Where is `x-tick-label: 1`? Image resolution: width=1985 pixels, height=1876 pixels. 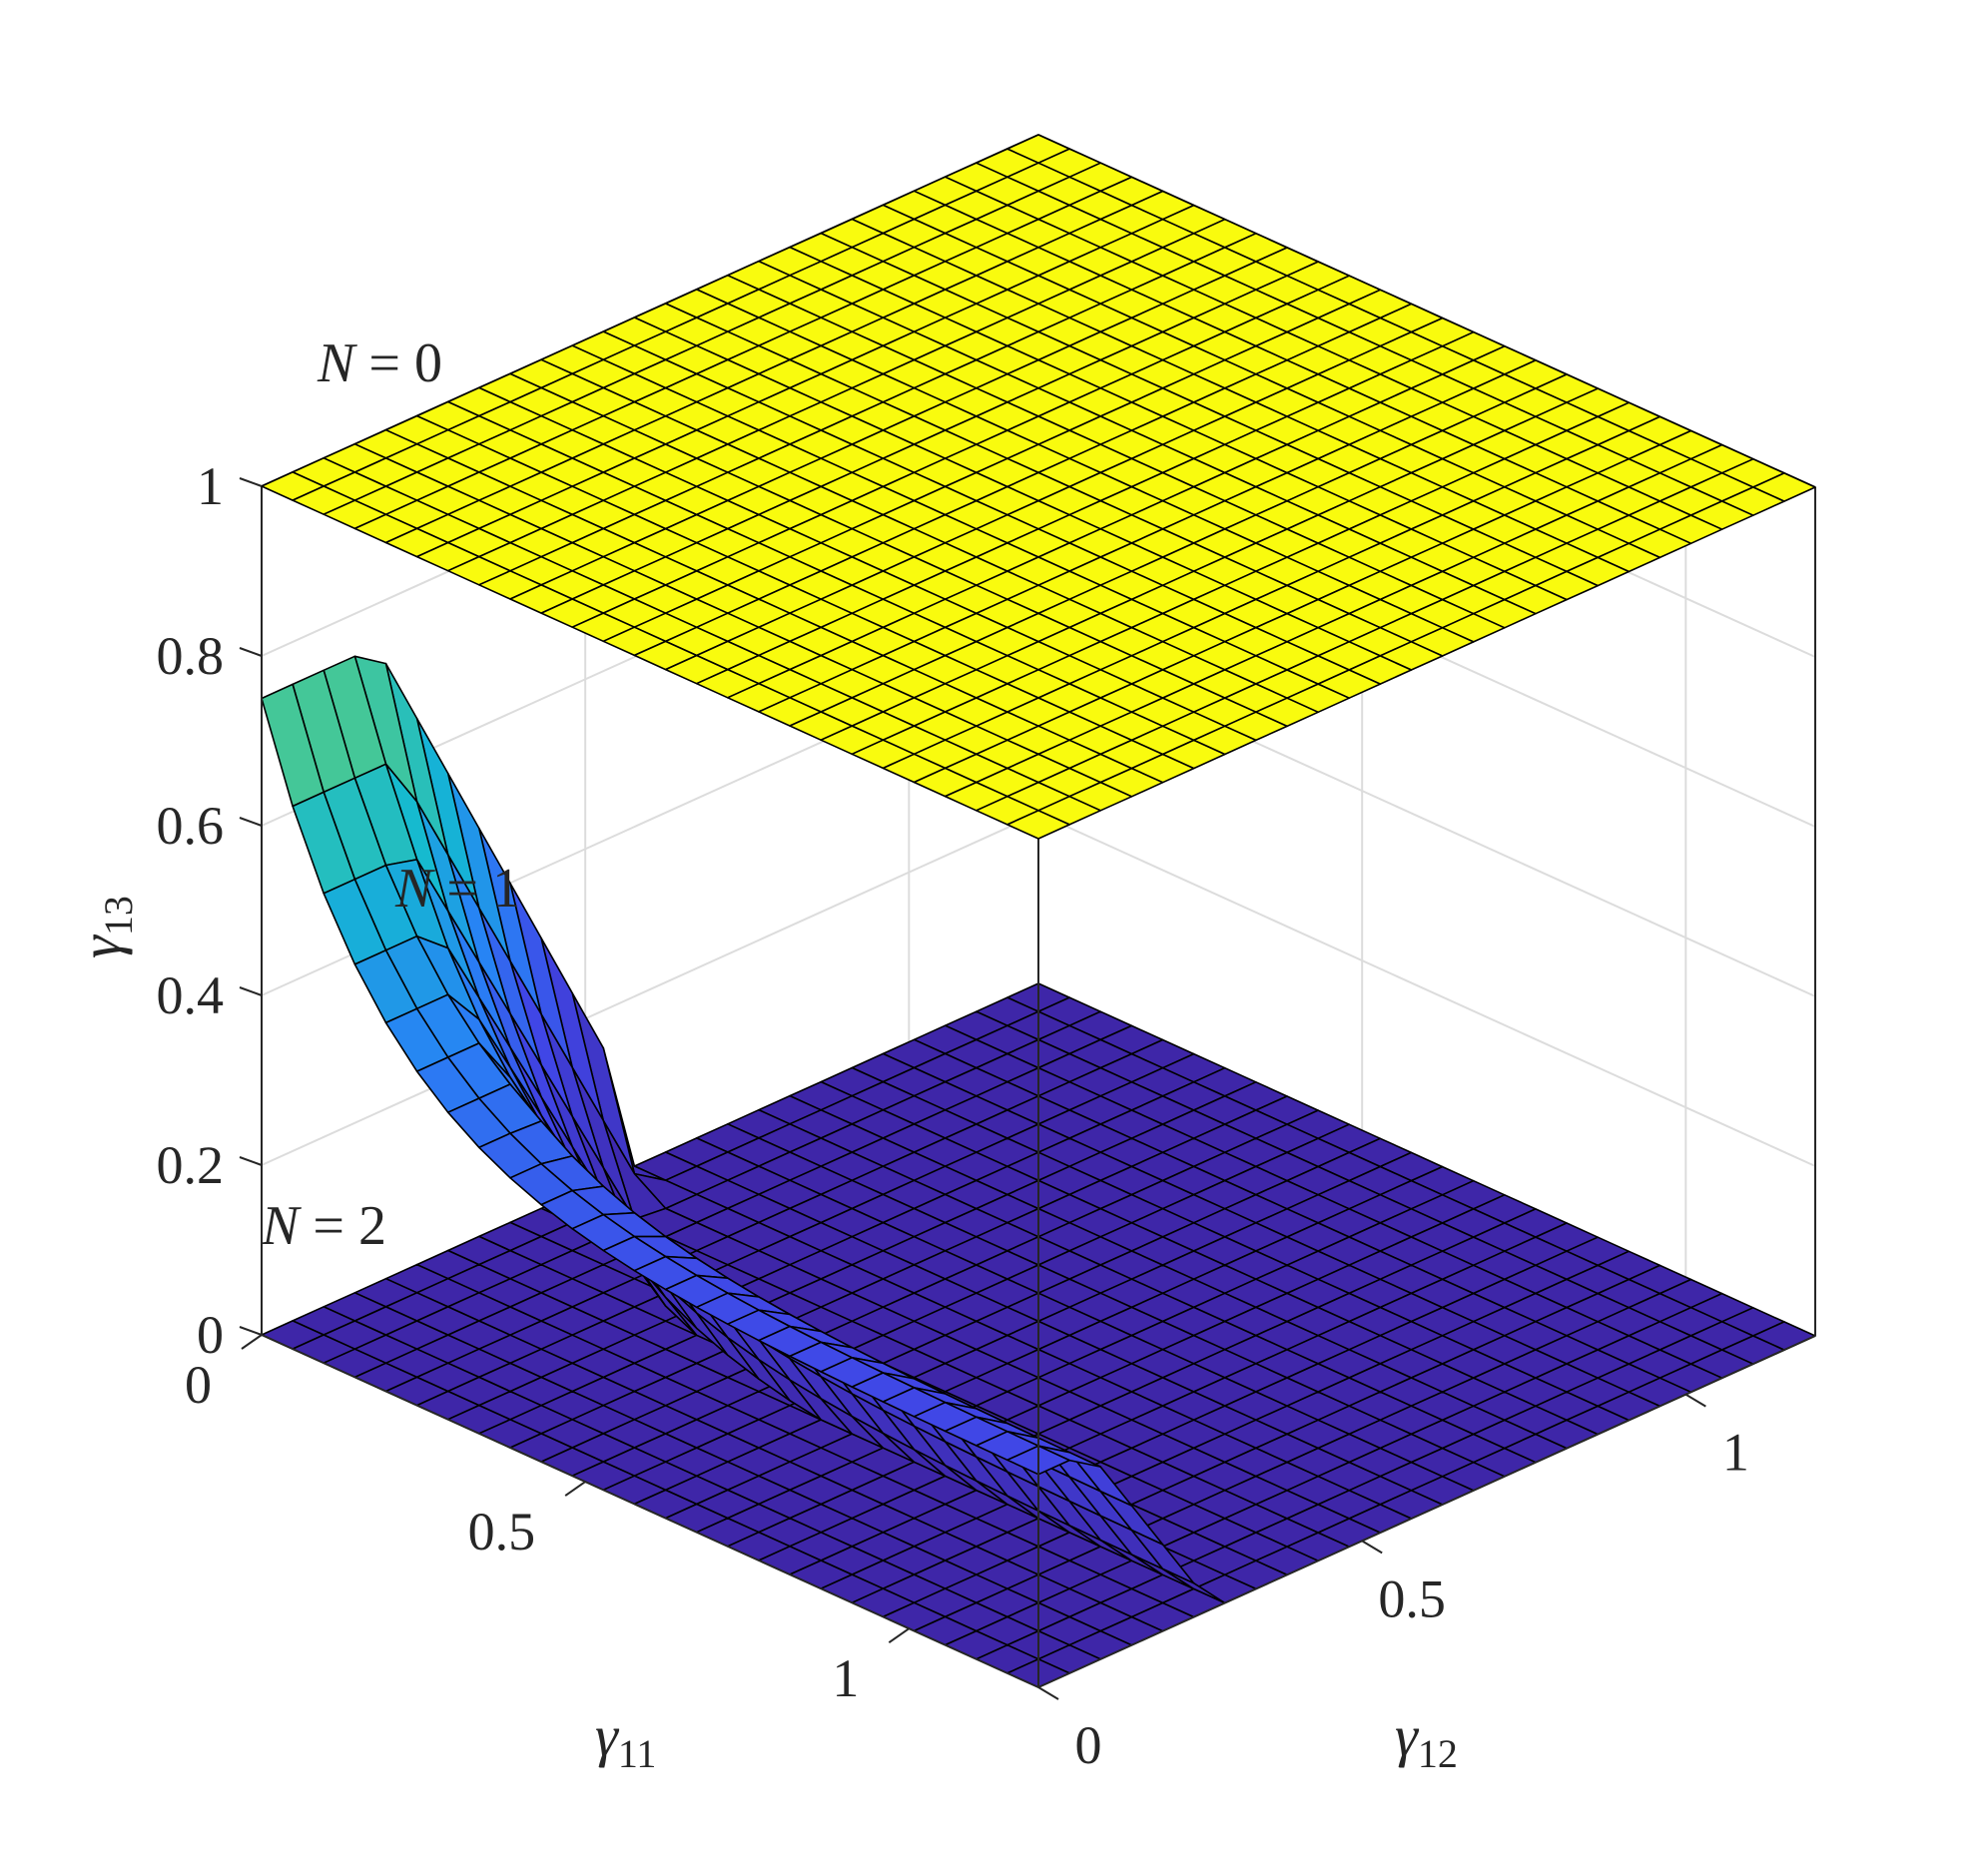 x-tick-label: 1 is located at coordinates (845, 1678).